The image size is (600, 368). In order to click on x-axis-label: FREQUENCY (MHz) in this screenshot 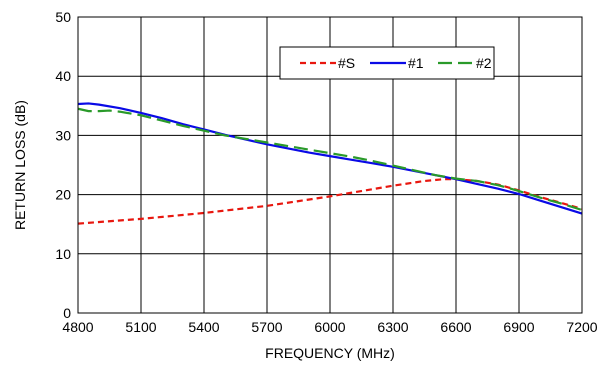, I will do `click(330, 353)`.